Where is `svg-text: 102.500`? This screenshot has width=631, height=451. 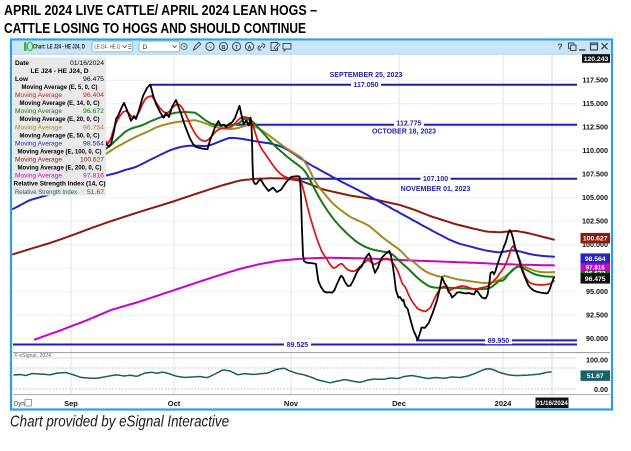 svg-text: 102.500 is located at coordinates (595, 221).